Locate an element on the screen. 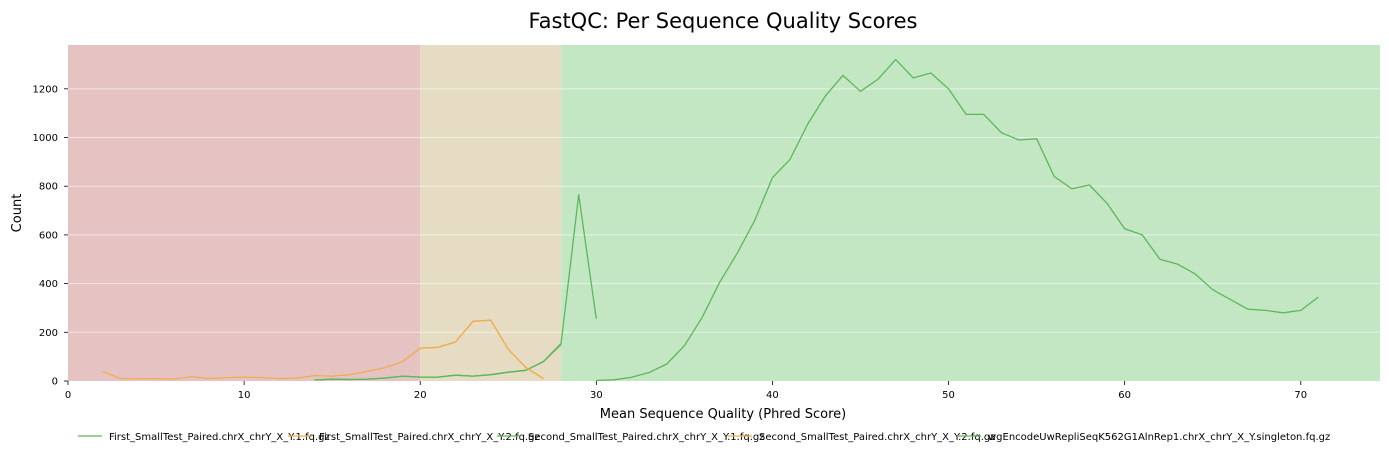 Image resolution: width=1389 pixels, height=460 pixels. y-tick-label: 0 is located at coordinates (55, 382).